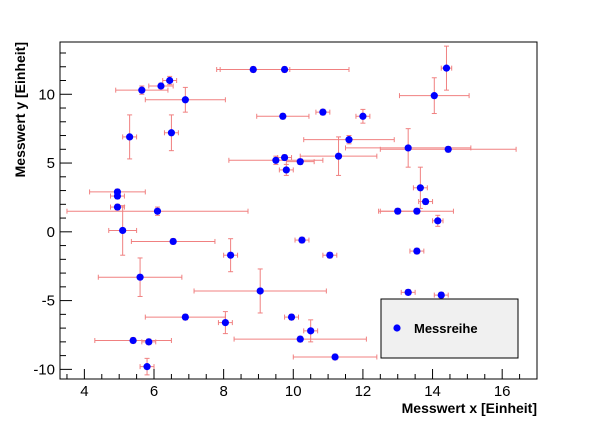 This screenshot has width=596, height=422. What do you see at coordinates (154, 391) in the screenshot?
I see `x-tick-label: 6` at bounding box center [154, 391].